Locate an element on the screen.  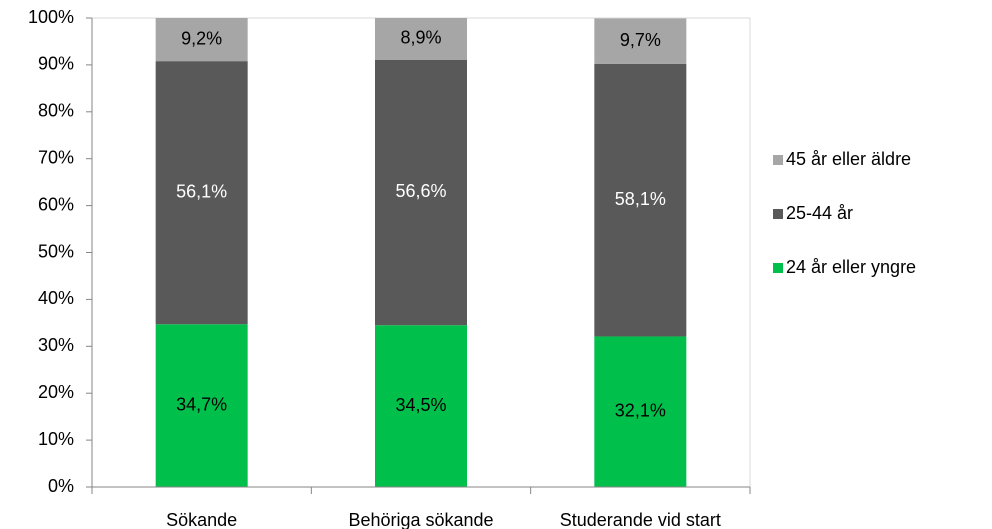
data-label: 34,5% is located at coordinates (420, 405).